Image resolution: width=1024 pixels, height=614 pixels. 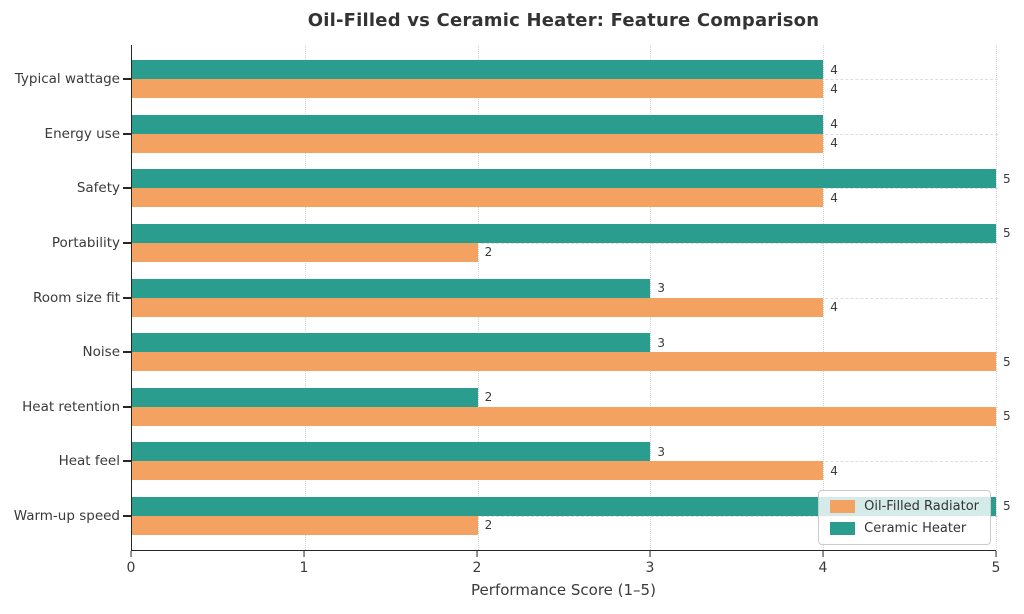 What do you see at coordinates (1007, 233) in the screenshot?
I see `value-label-ceramic-heater-portability: 5` at bounding box center [1007, 233].